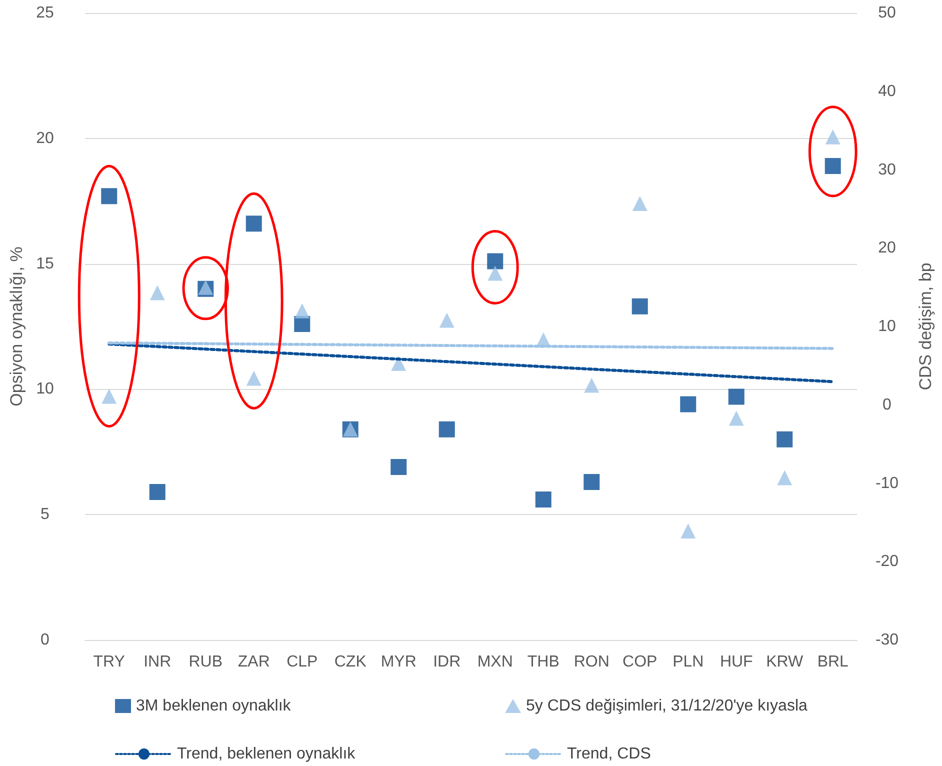 This screenshot has height=766, width=942. What do you see at coordinates (925, 326) in the screenshot?
I see `y2-axis-title: CDS değişim, bp` at bounding box center [925, 326].